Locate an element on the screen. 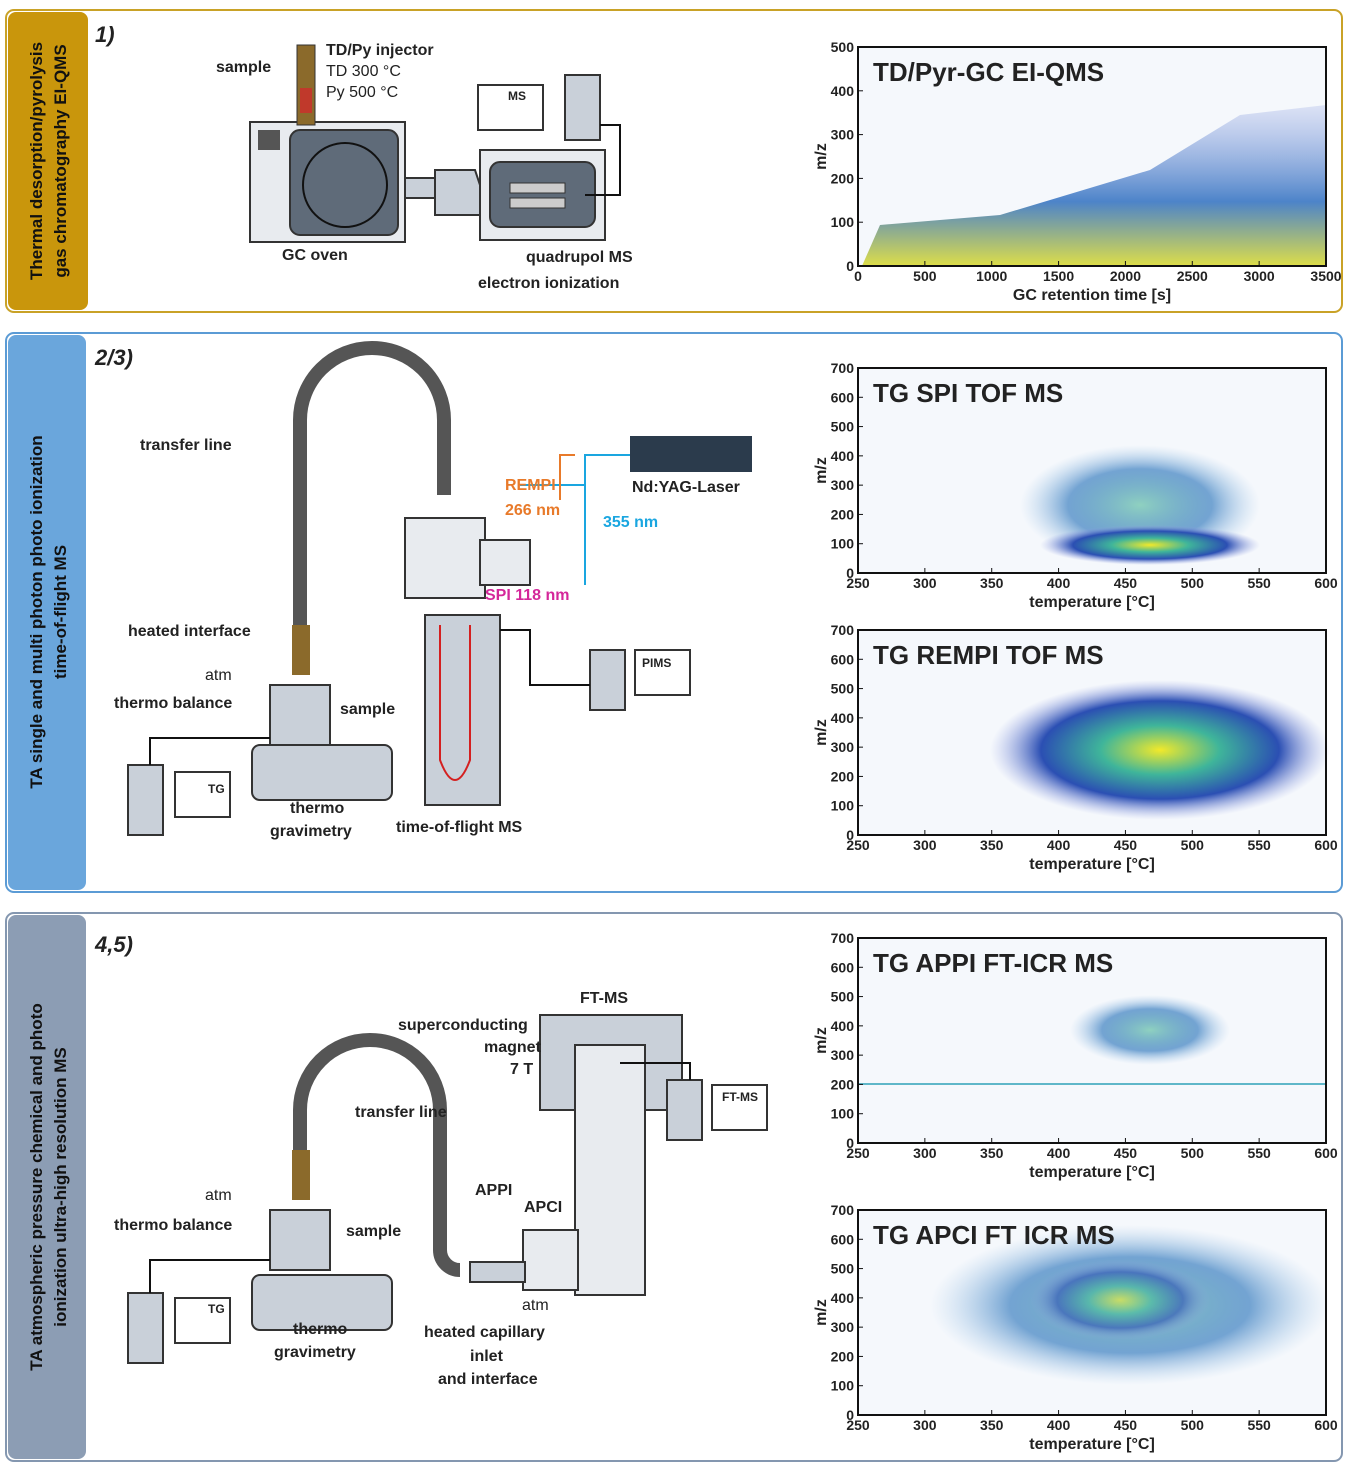  panel-number: 2/3) is located at coordinates (113, 357).